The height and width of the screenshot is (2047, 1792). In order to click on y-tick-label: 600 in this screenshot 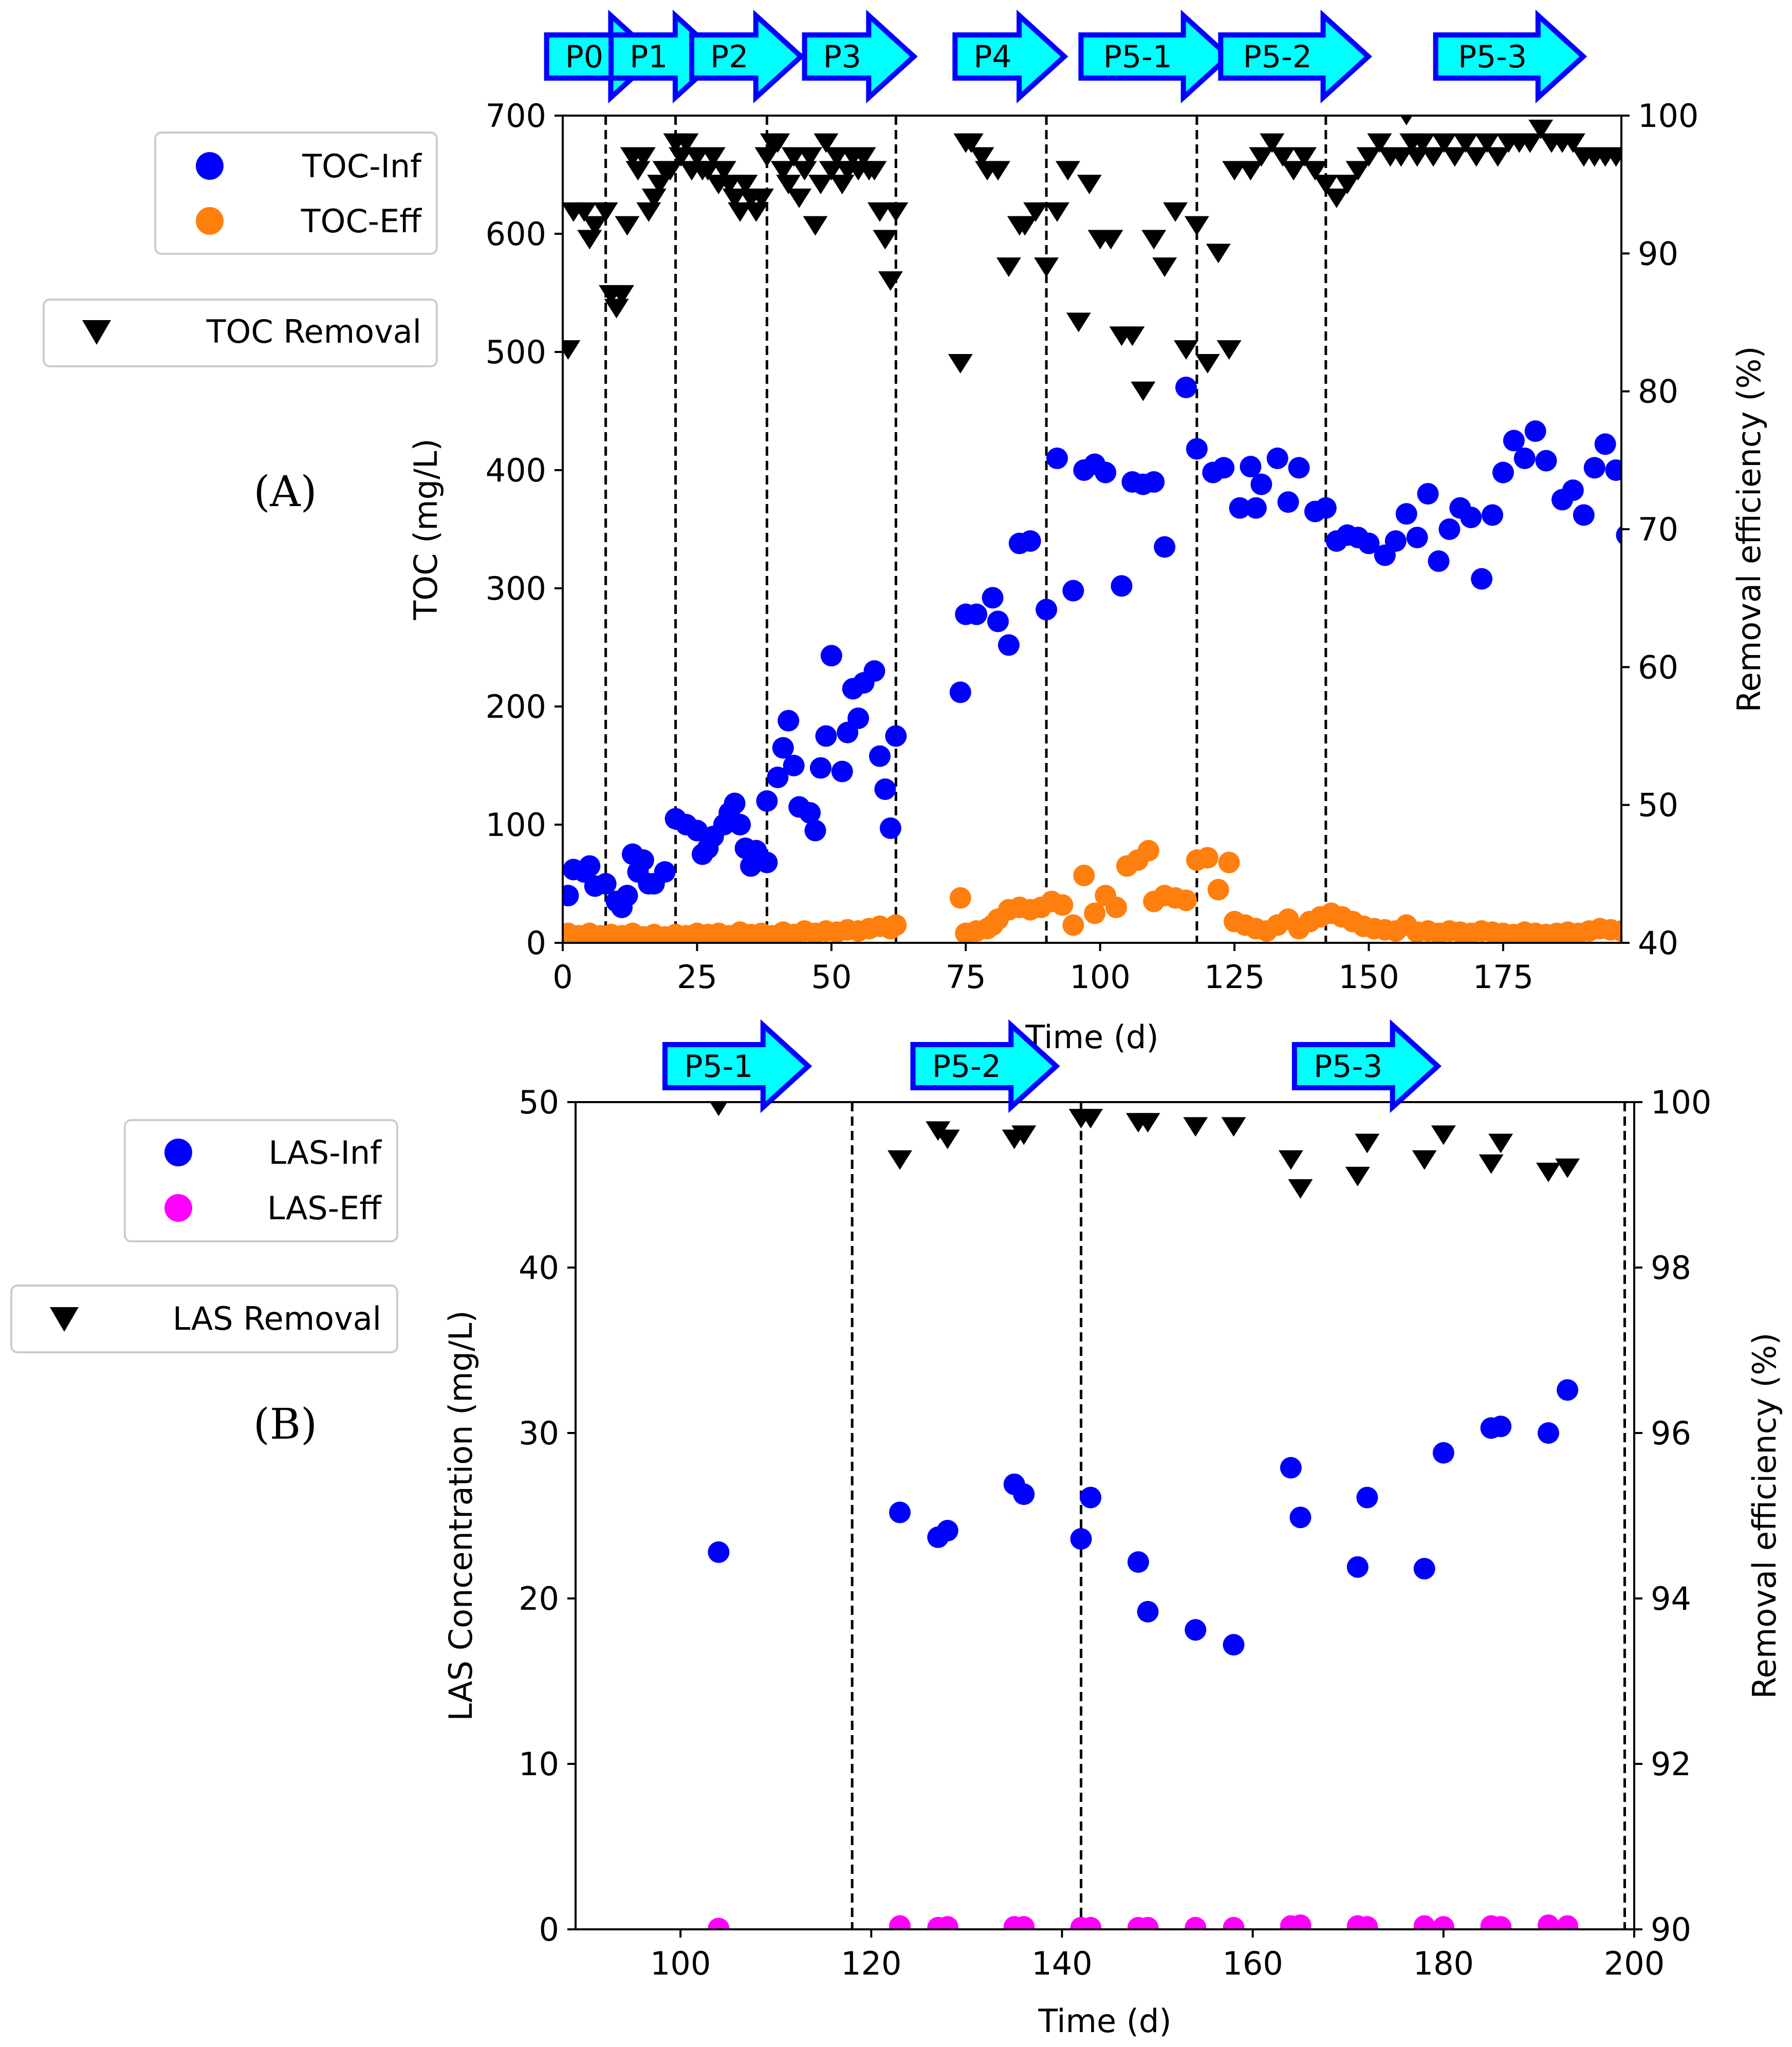, I will do `click(516, 234)`.